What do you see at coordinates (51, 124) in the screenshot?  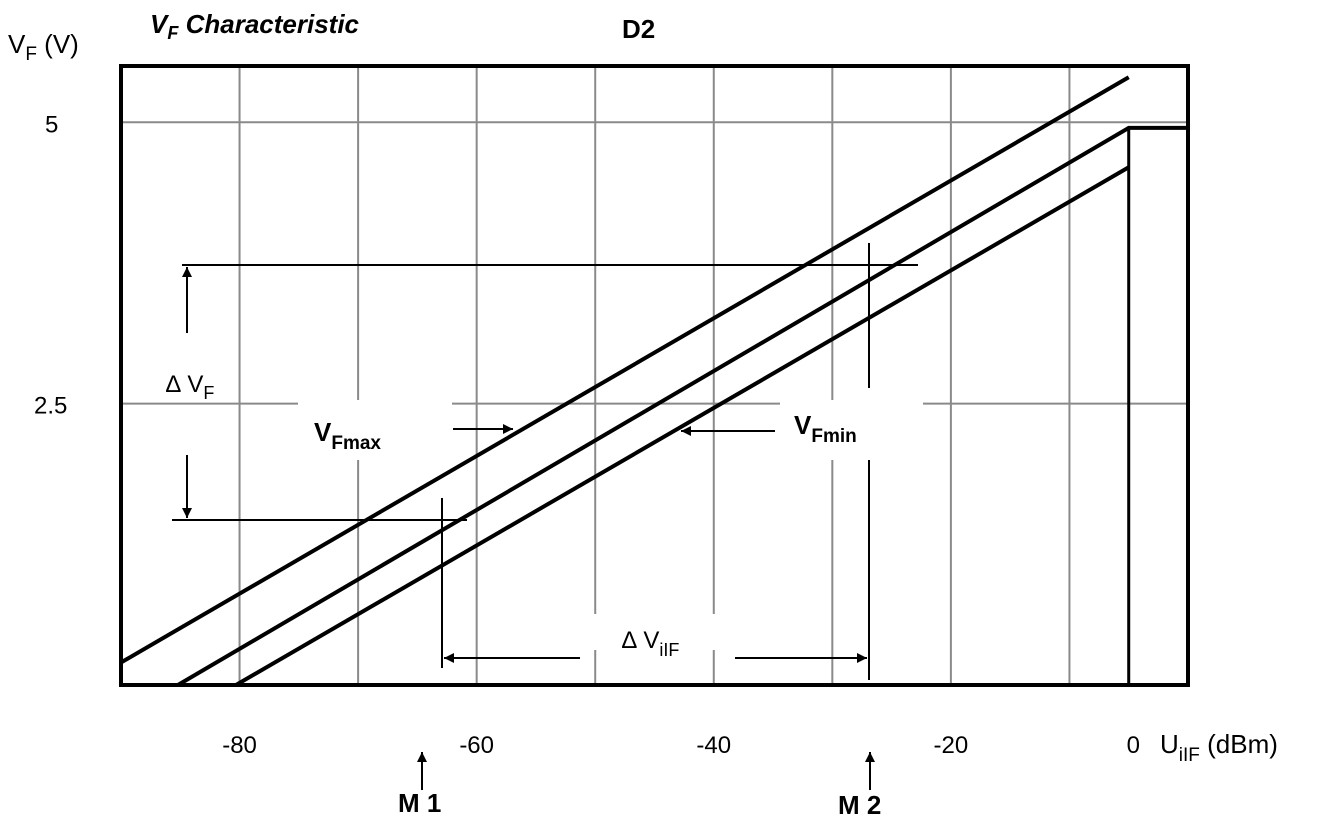 I see `y-tick-label: 5` at bounding box center [51, 124].